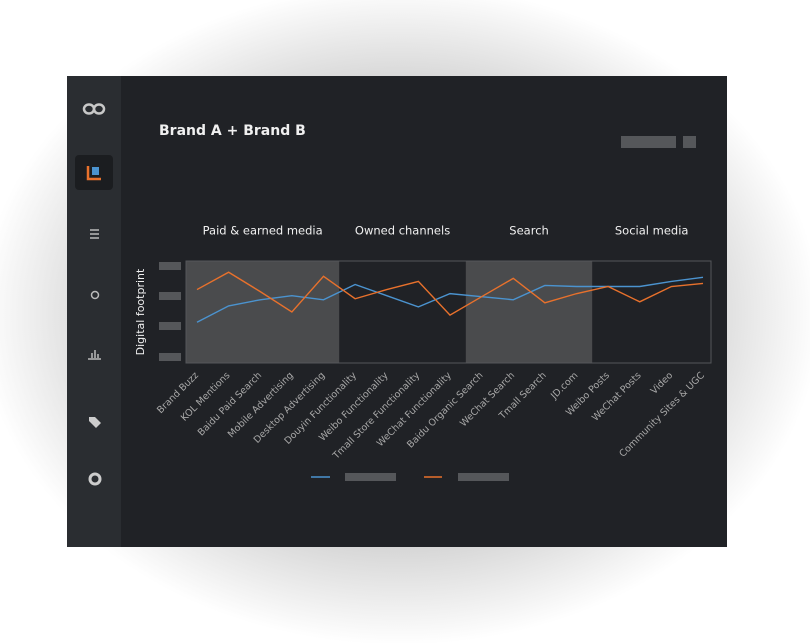  Describe the element at coordinates (232, 131) in the screenshot. I see `page-title: Brand A + Brand B` at that location.